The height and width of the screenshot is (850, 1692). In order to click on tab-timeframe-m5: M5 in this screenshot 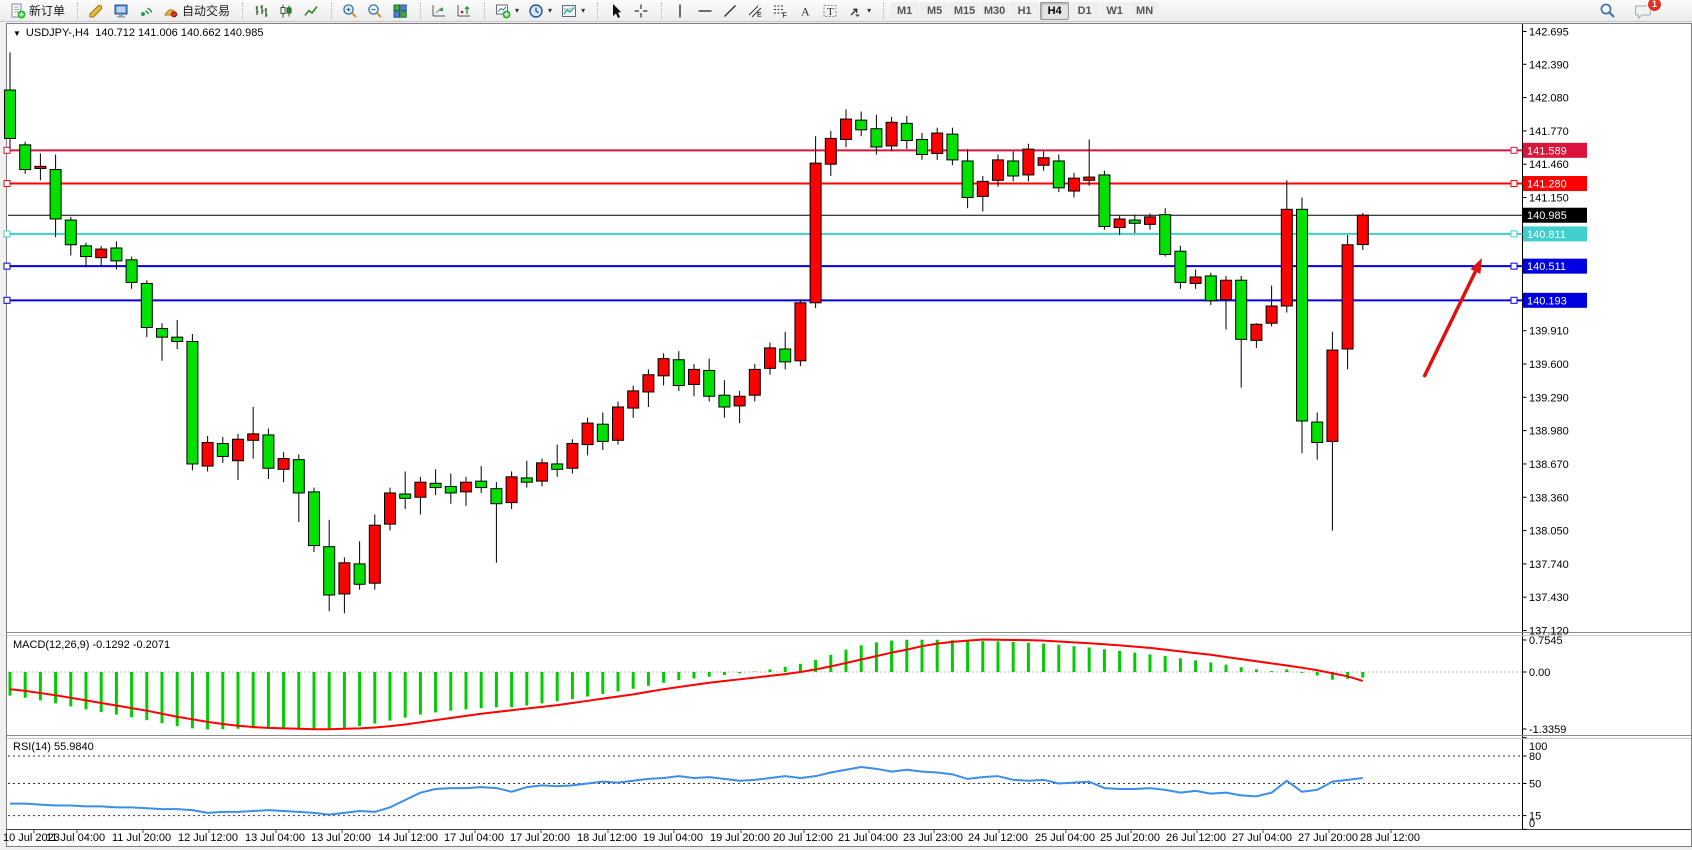, I will do `click(935, 10)`.